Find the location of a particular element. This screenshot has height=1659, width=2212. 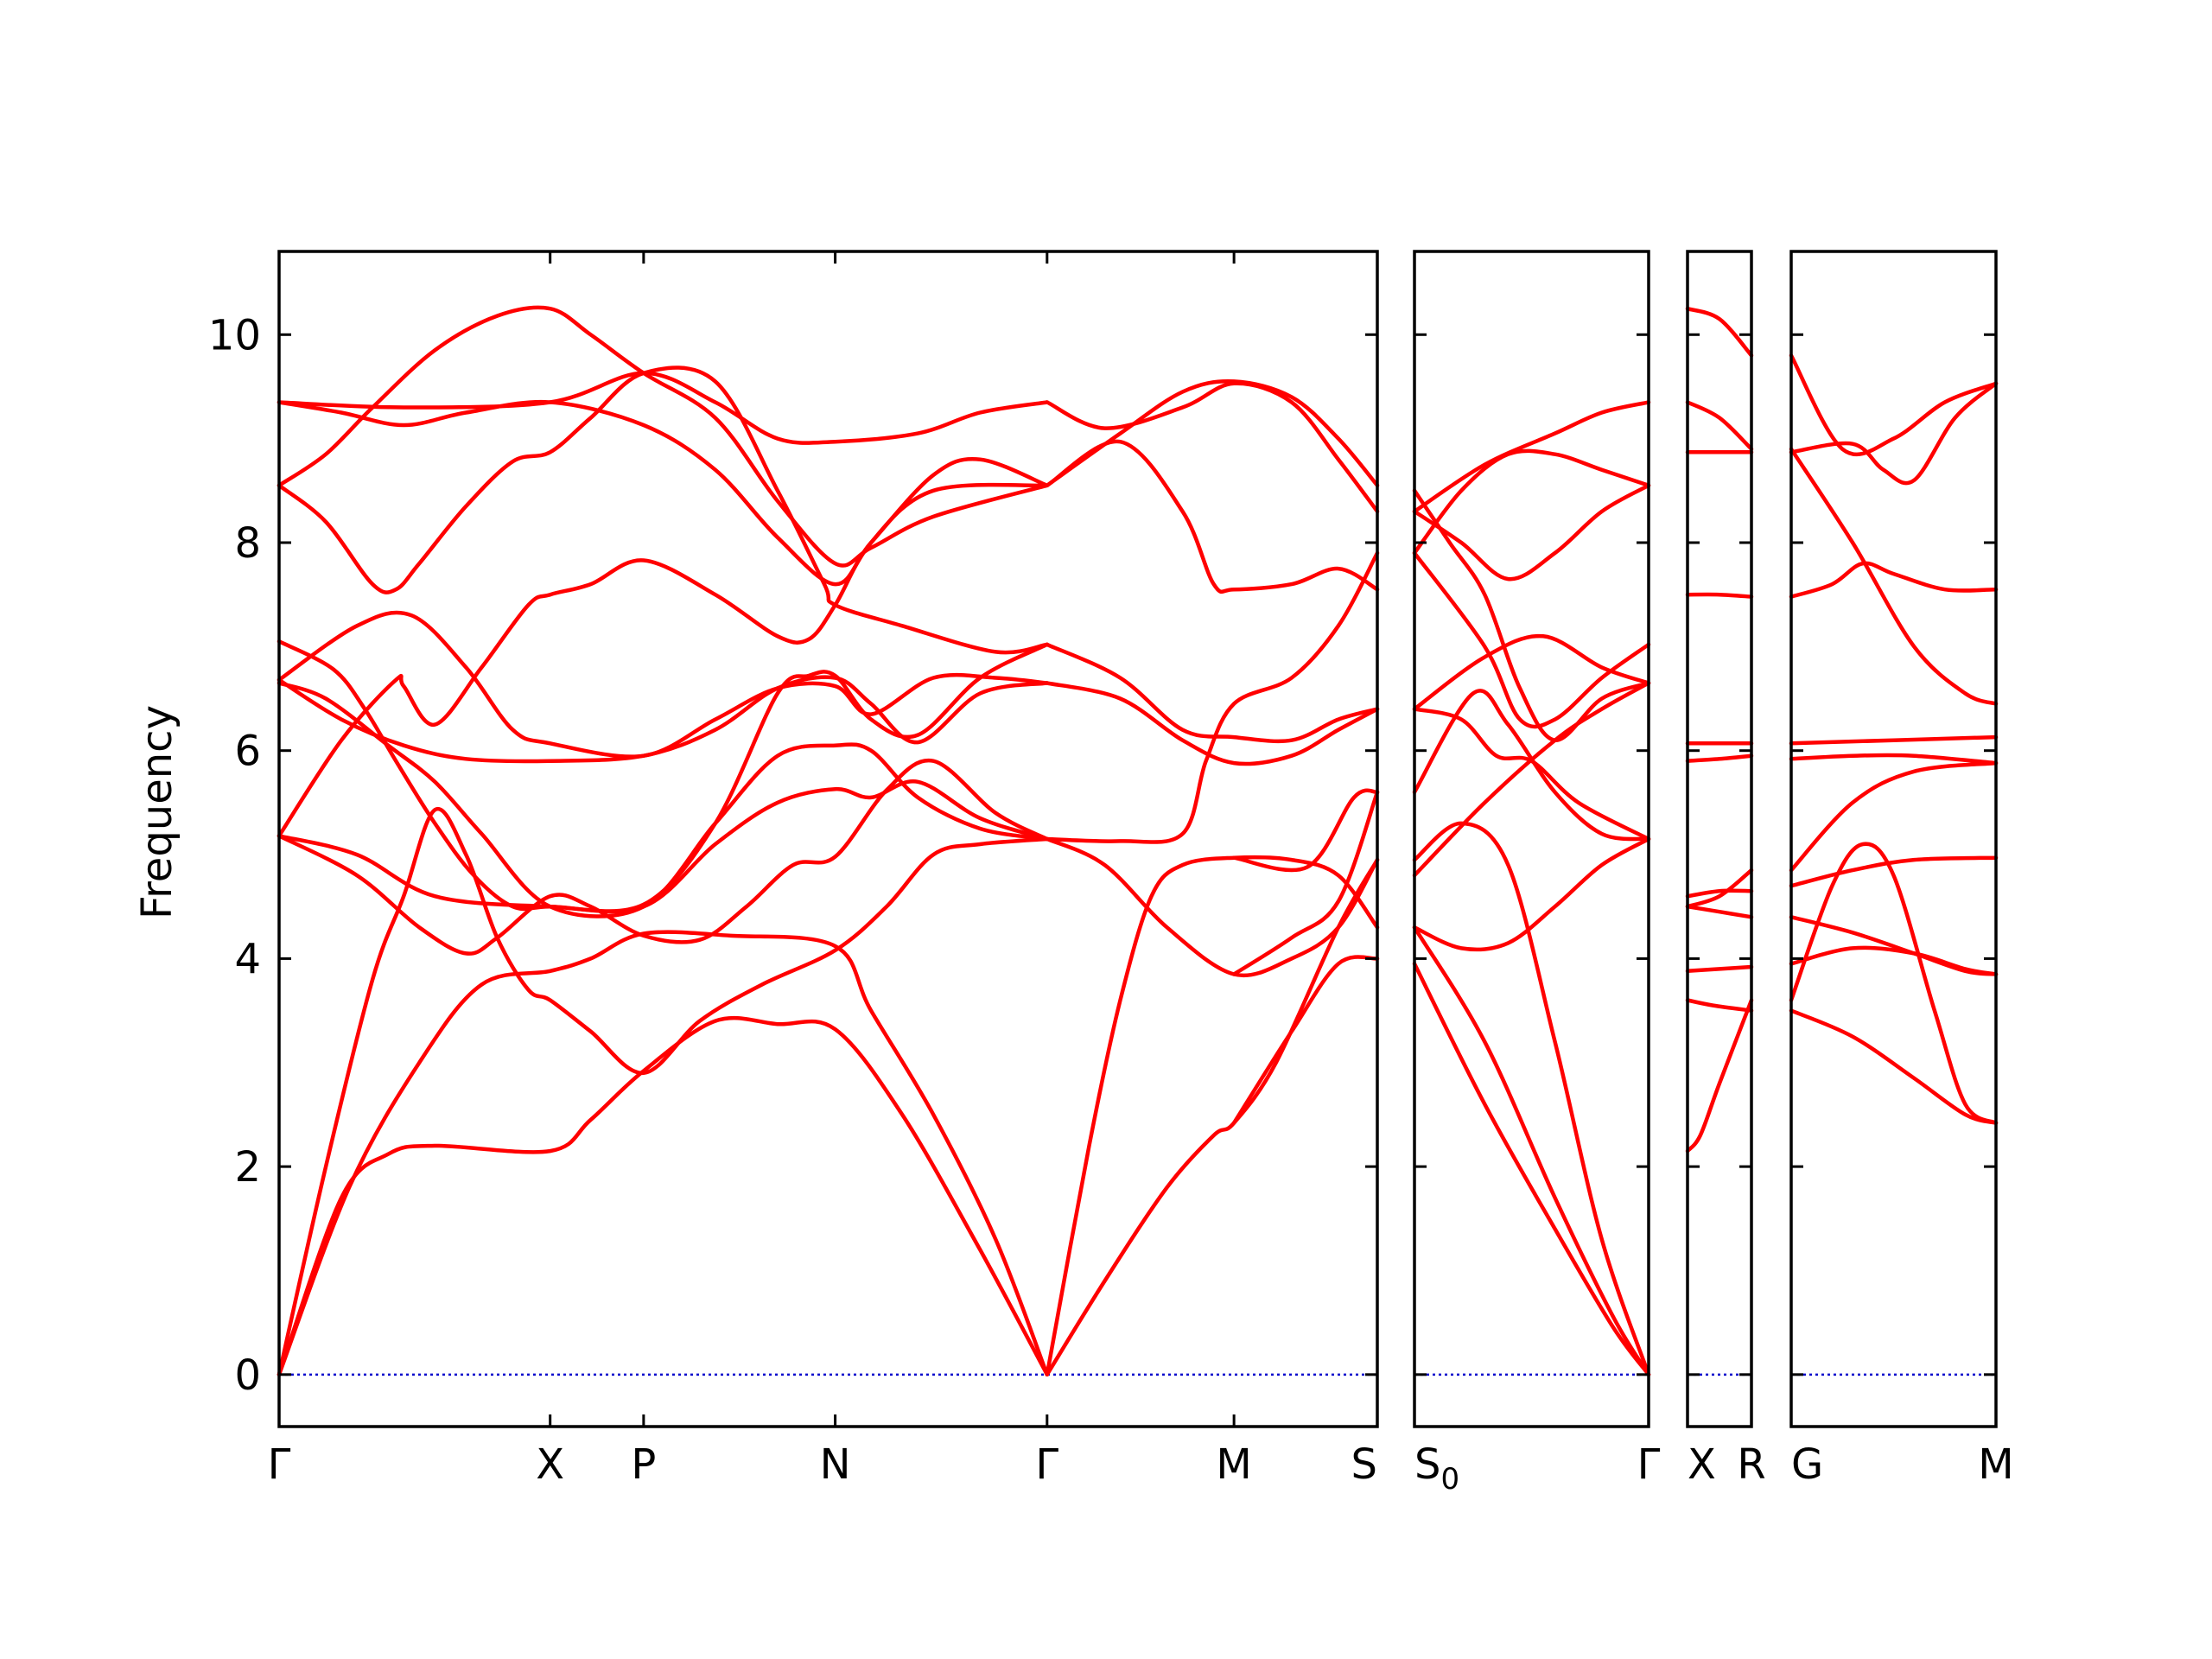

y-tick-label: 6 is located at coordinates (247, 752).